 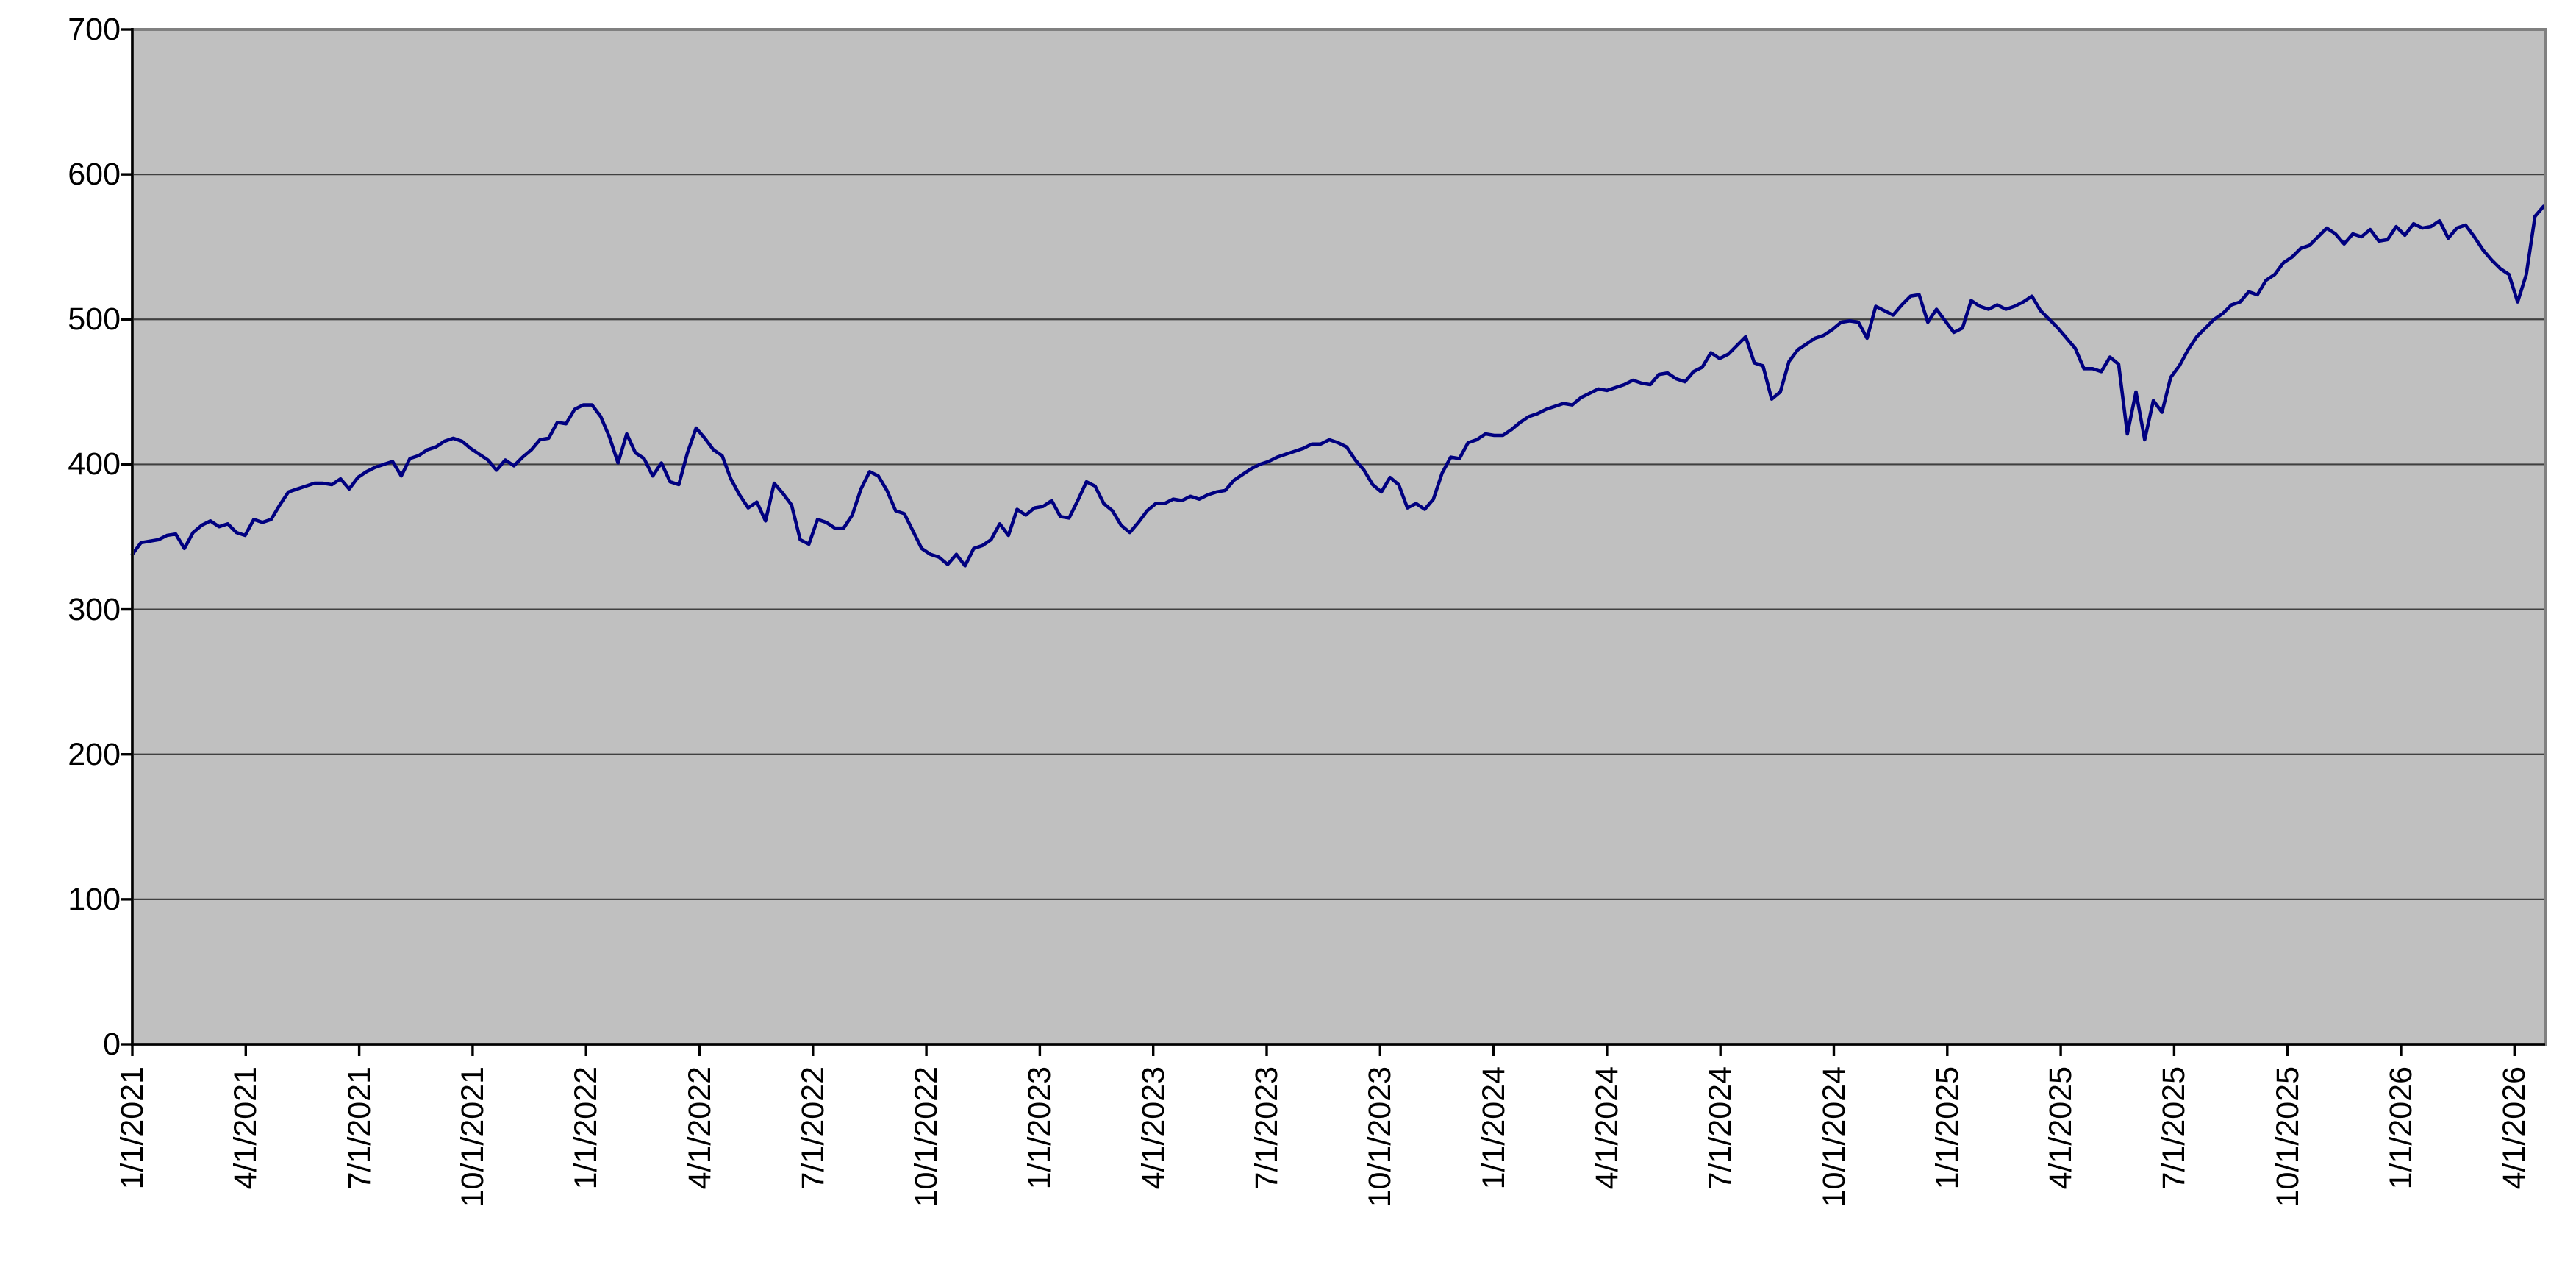 I want to click on y-axis-label: 0, so click(x=112, y=1044).